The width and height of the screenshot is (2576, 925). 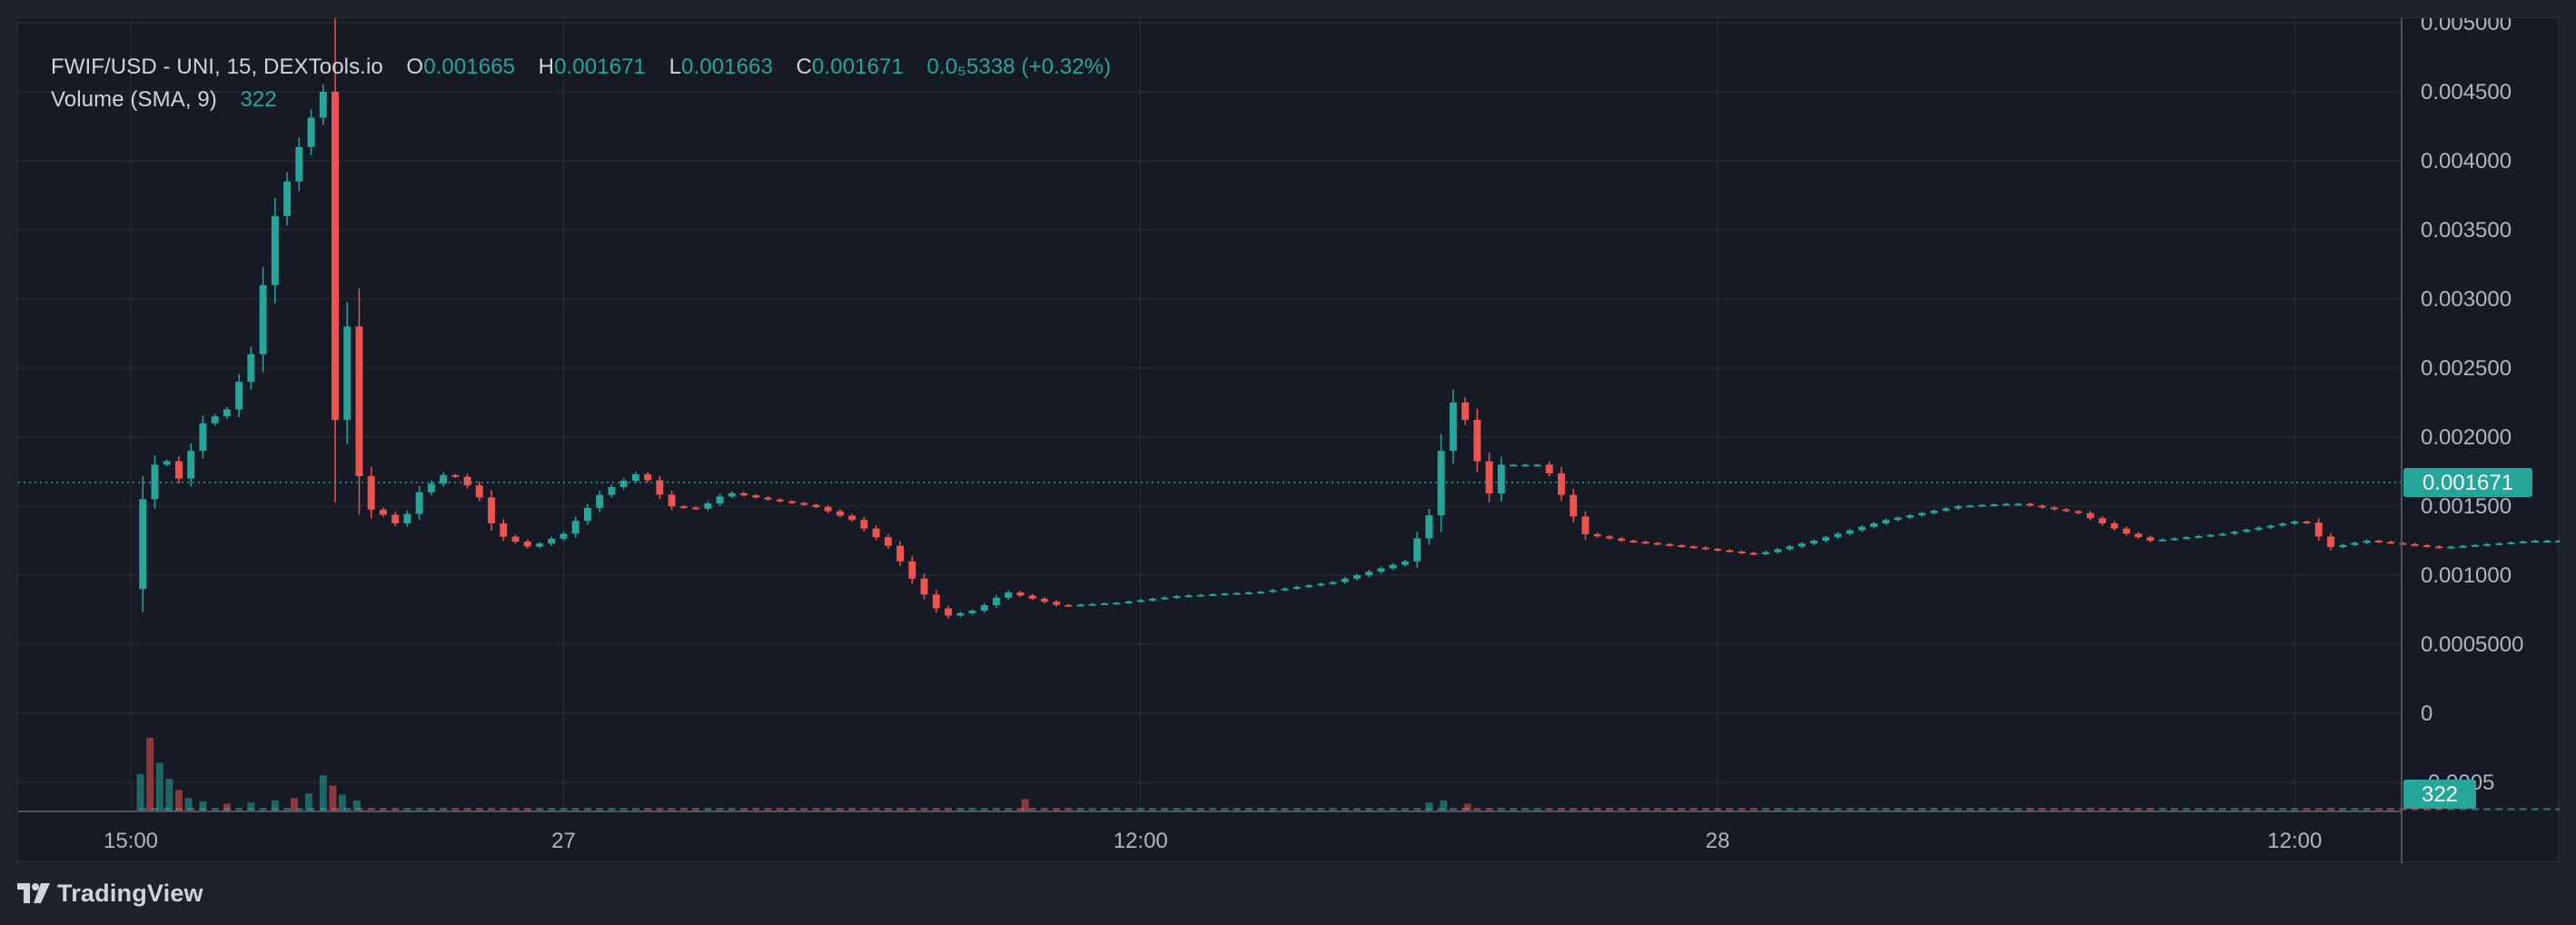 What do you see at coordinates (2466, 575) in the screenshot?
I see `y-tick-label: 0.001000` at bounding box center [2466, 575].